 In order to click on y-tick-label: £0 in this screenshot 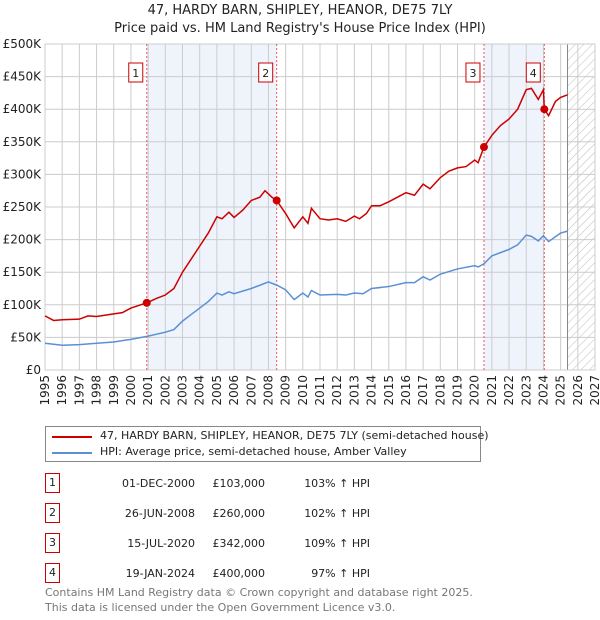, I will do `click(33, 370)`.